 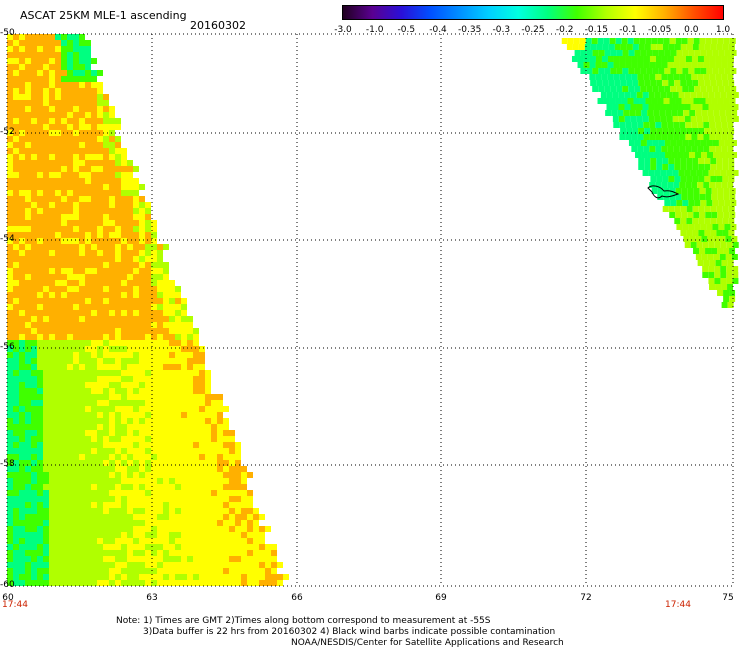 I want to click on colorbar-tick-label: -1.0, so click(x=374, y=30).